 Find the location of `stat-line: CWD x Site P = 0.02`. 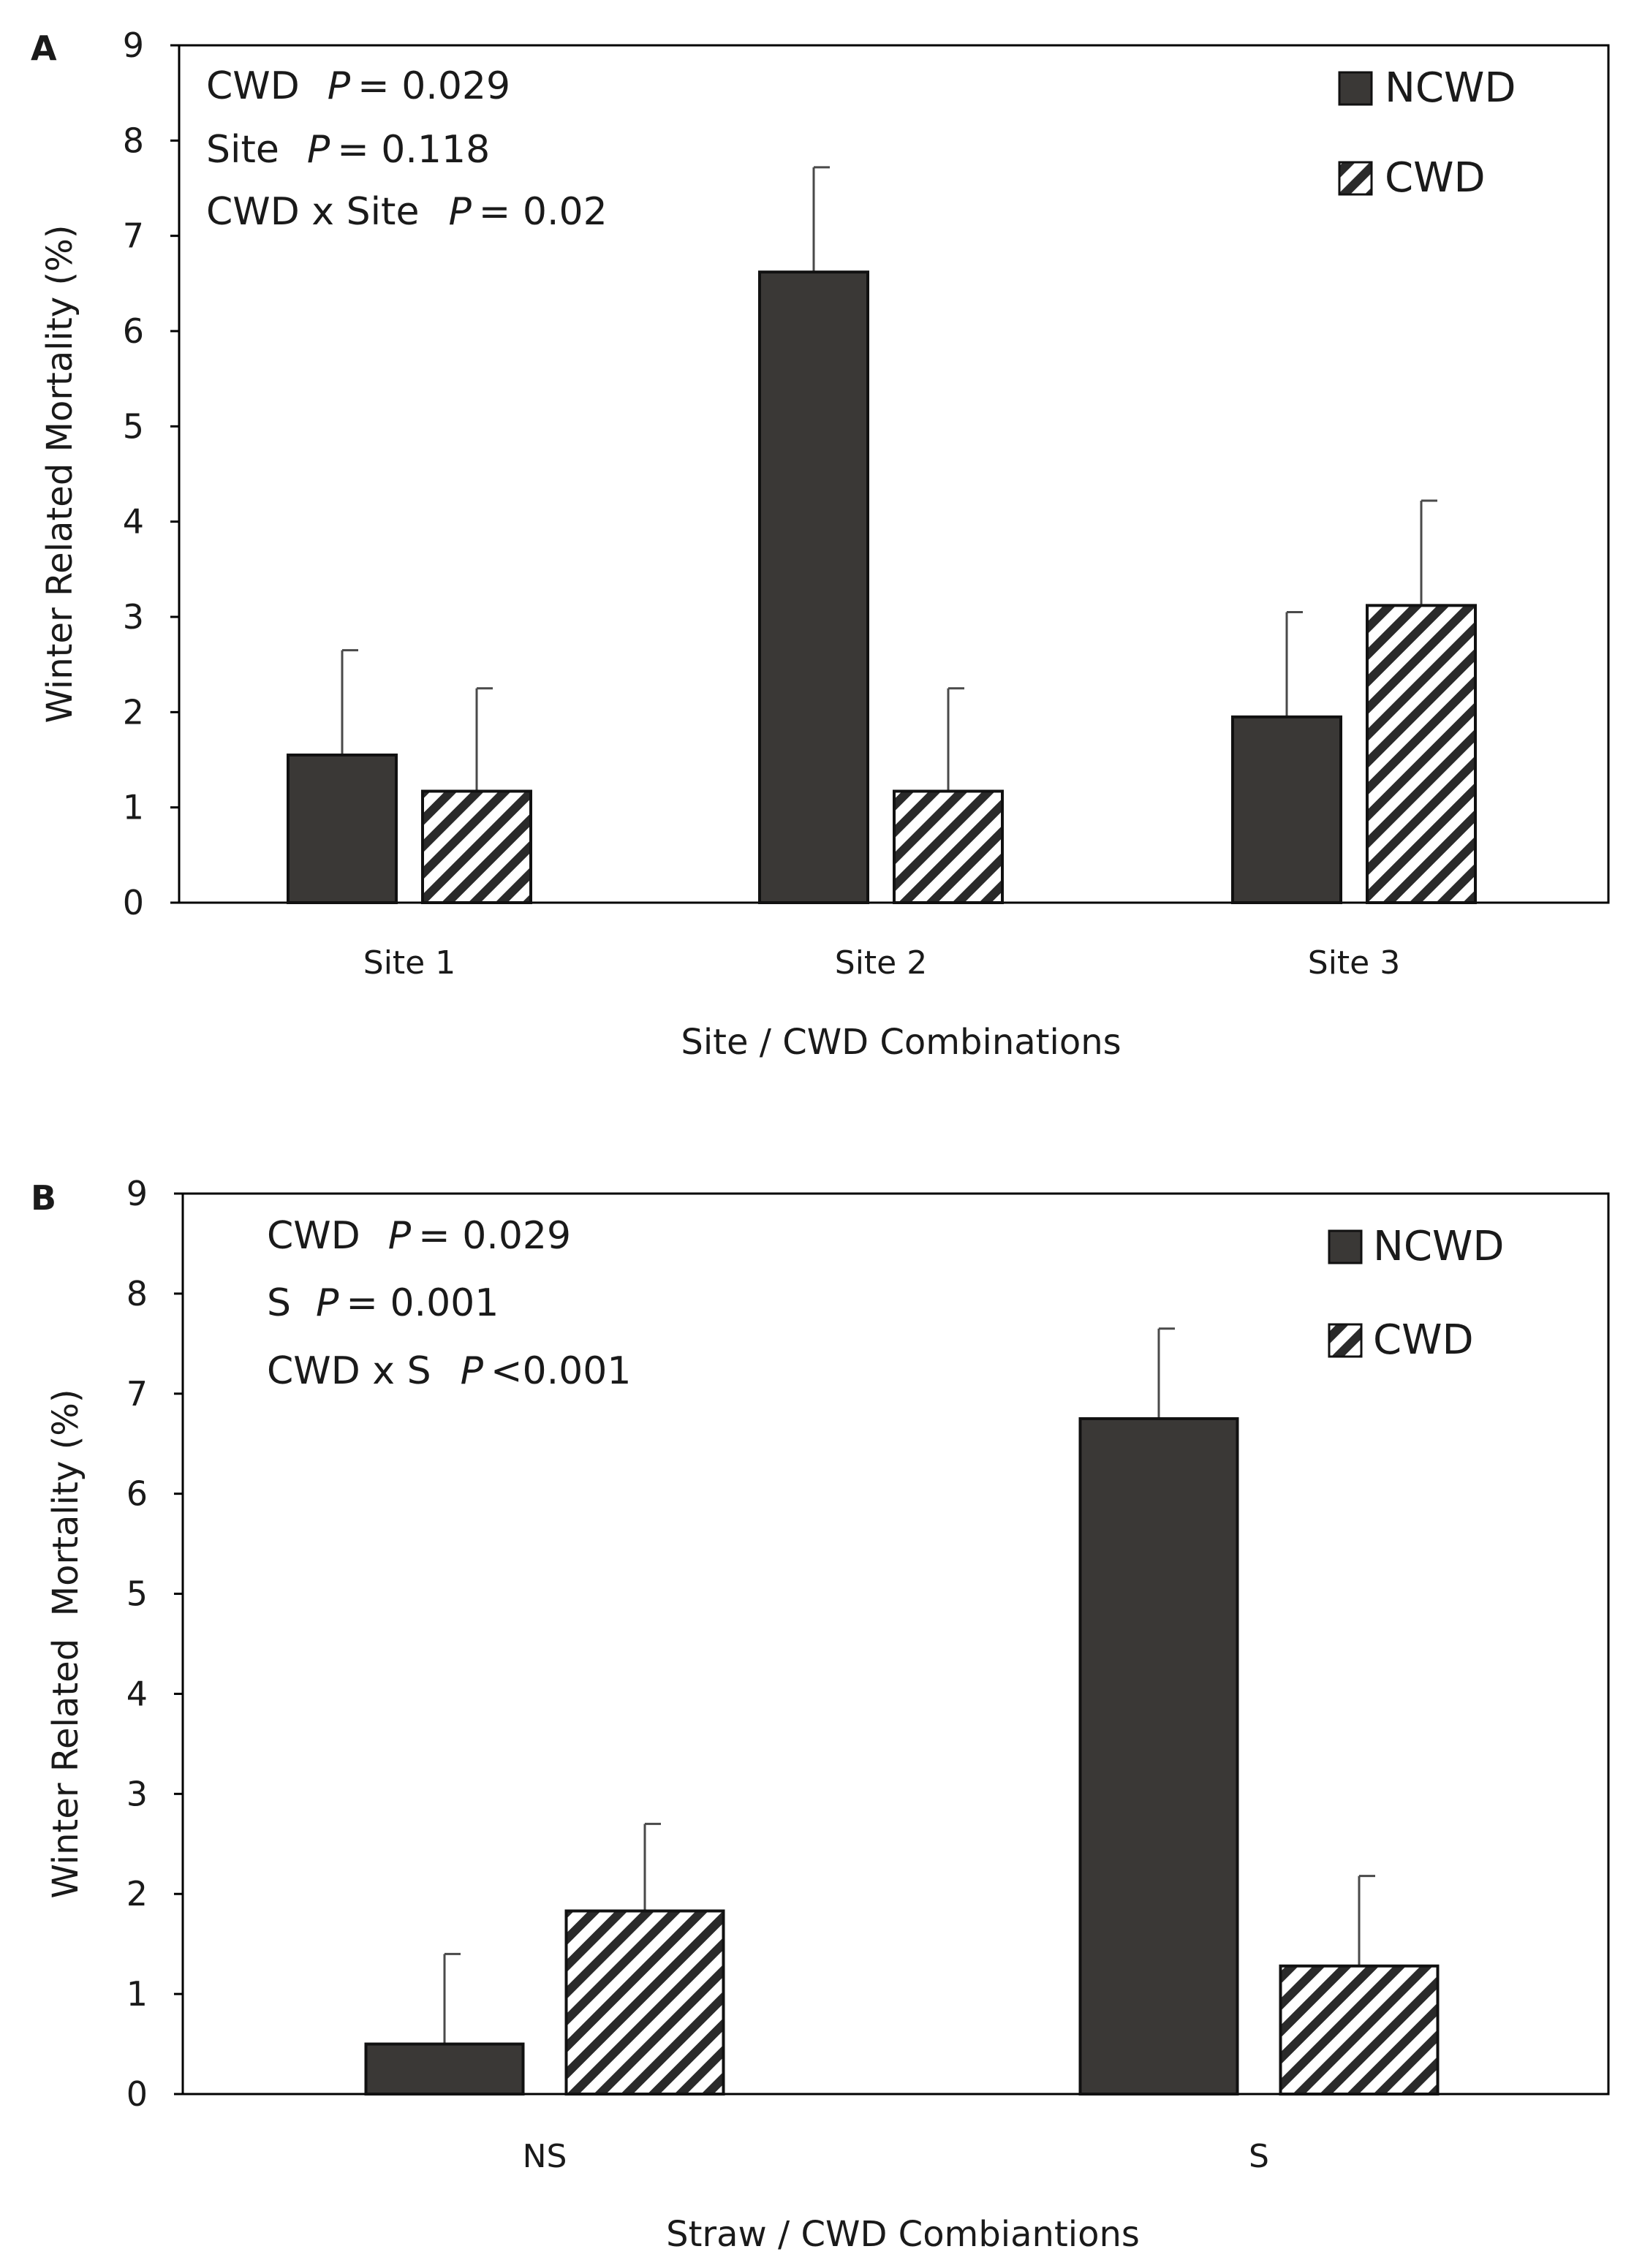

stat-line: CWD x Site P = 0.02 is located at coordinates (407, 212).